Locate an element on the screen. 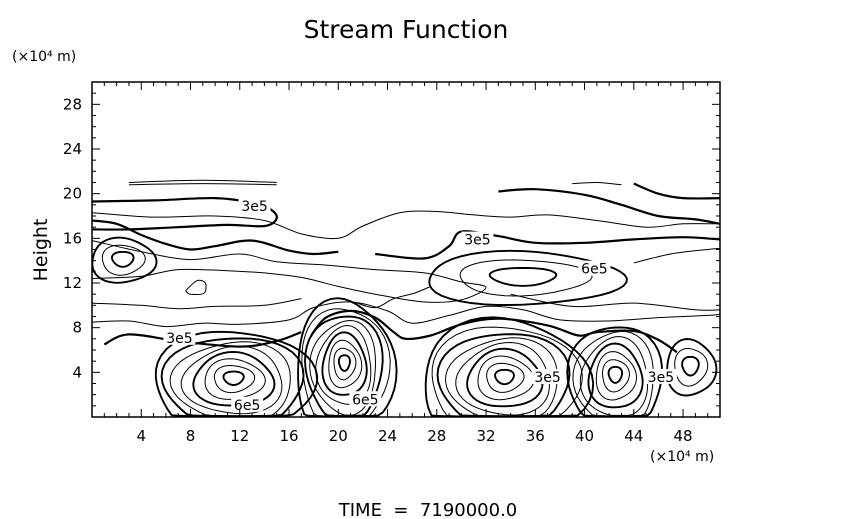 The image size is (854, 519). x-tick-label: 36 is located at coordinates (535, 436).